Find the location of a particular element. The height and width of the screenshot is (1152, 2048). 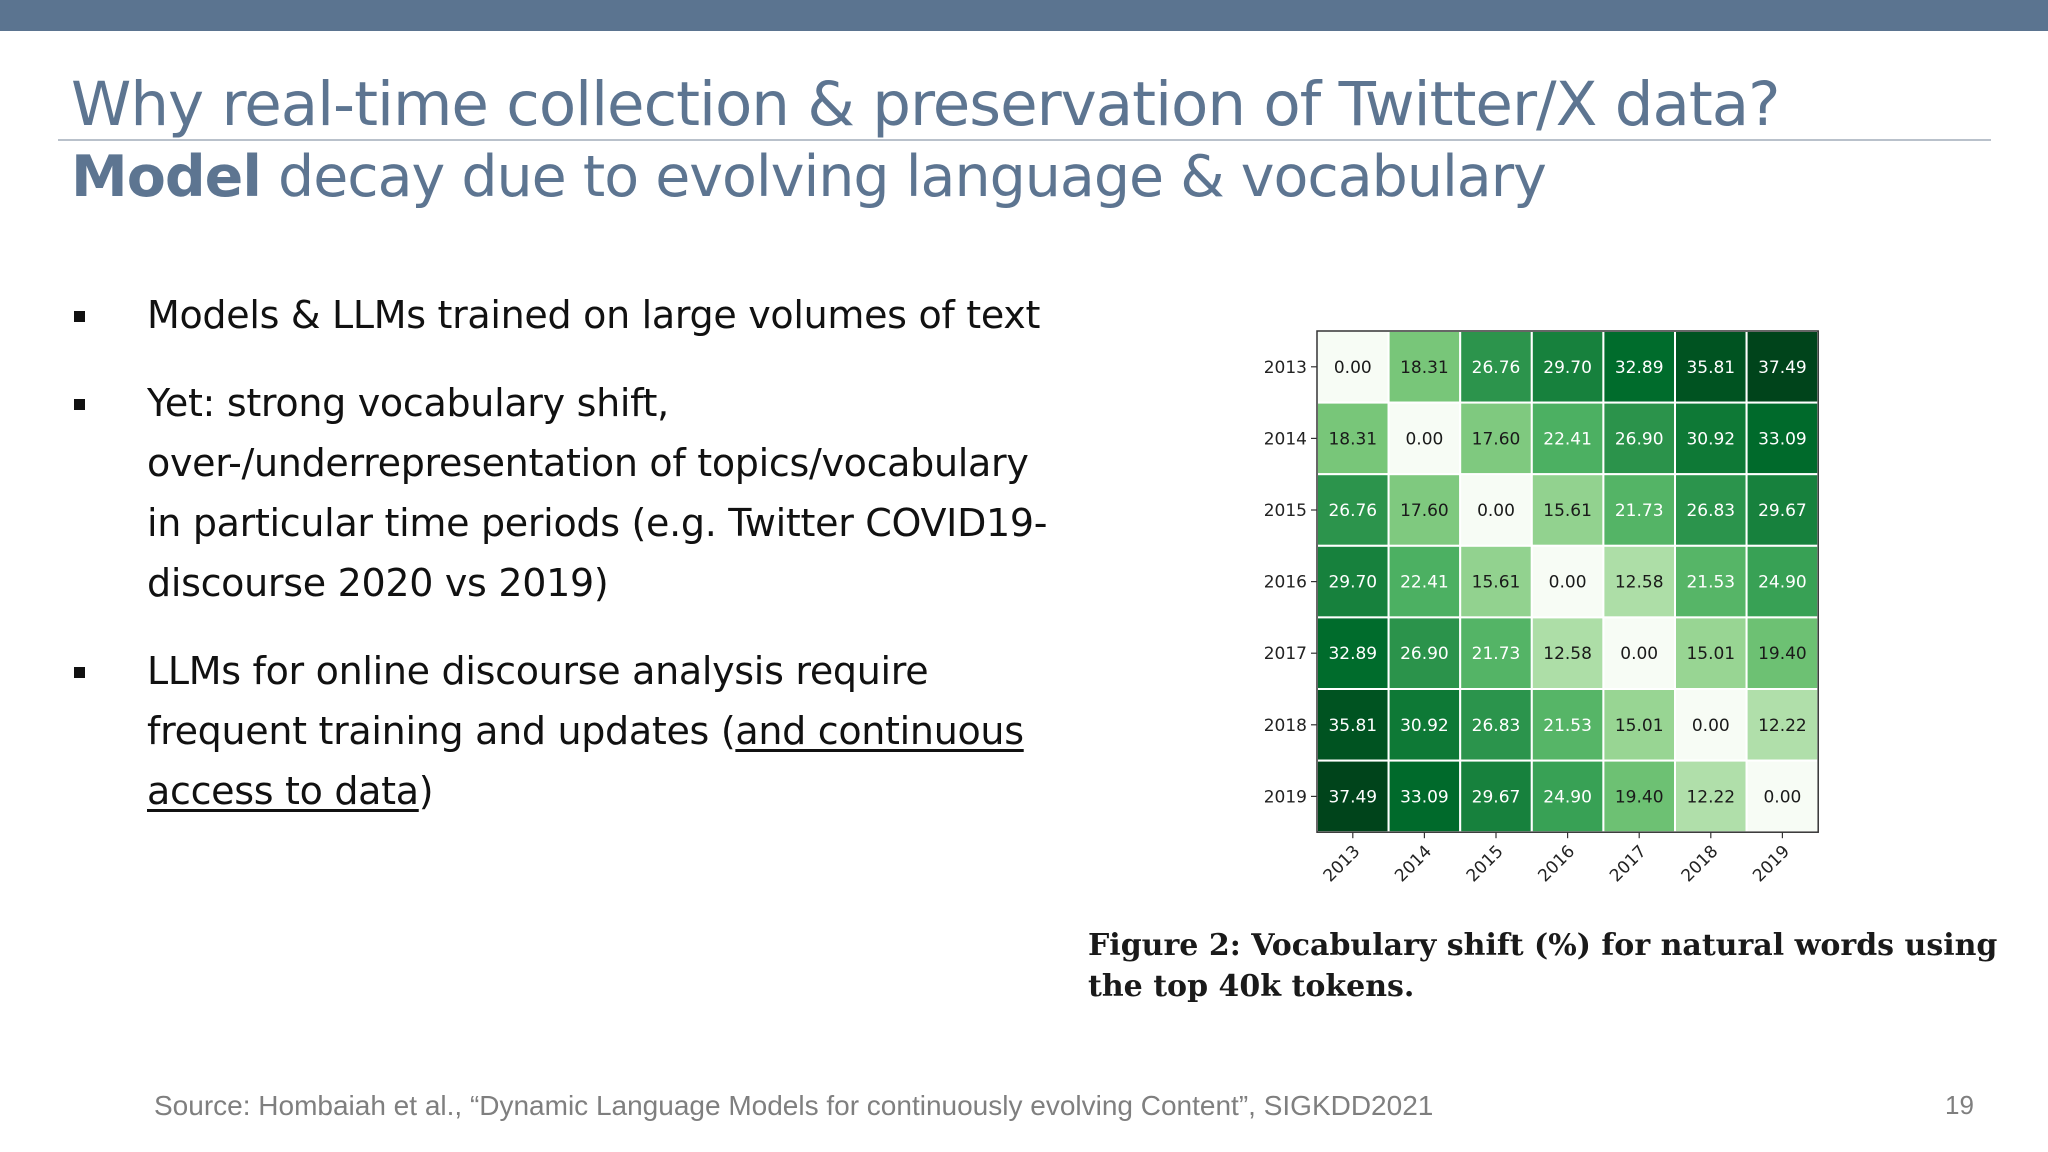

y-tick-label: 2019 is located at coordinates (1285, 797).